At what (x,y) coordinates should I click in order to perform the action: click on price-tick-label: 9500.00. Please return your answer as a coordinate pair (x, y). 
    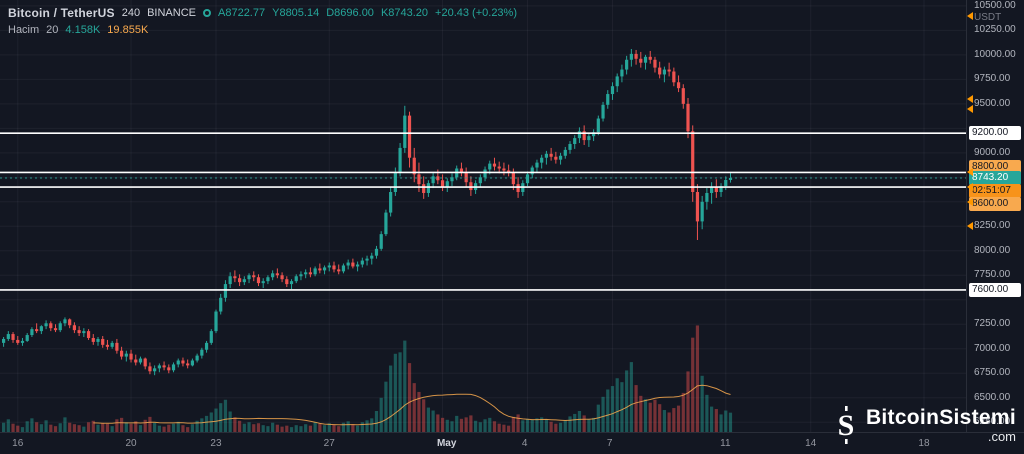
    Looking at the image, I should click on (992, 103).